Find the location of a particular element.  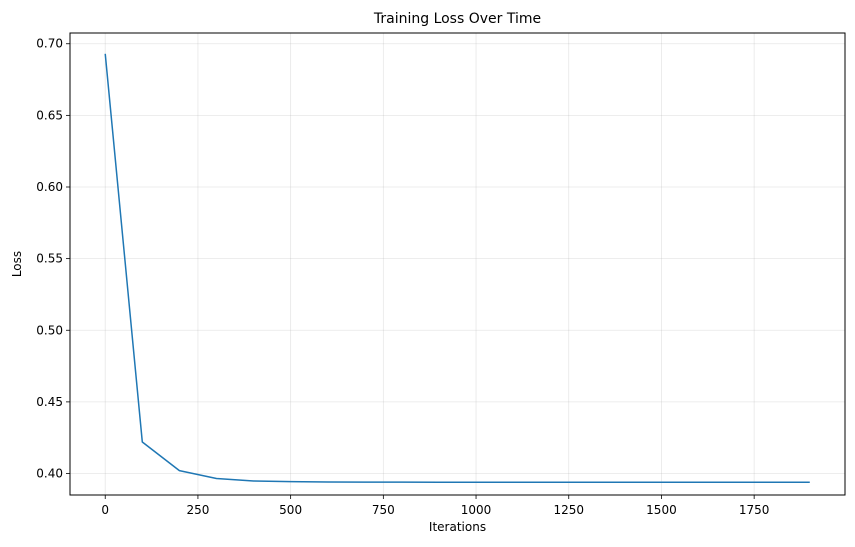

x-tick-label: 0 is located at coordinates (105, 510).